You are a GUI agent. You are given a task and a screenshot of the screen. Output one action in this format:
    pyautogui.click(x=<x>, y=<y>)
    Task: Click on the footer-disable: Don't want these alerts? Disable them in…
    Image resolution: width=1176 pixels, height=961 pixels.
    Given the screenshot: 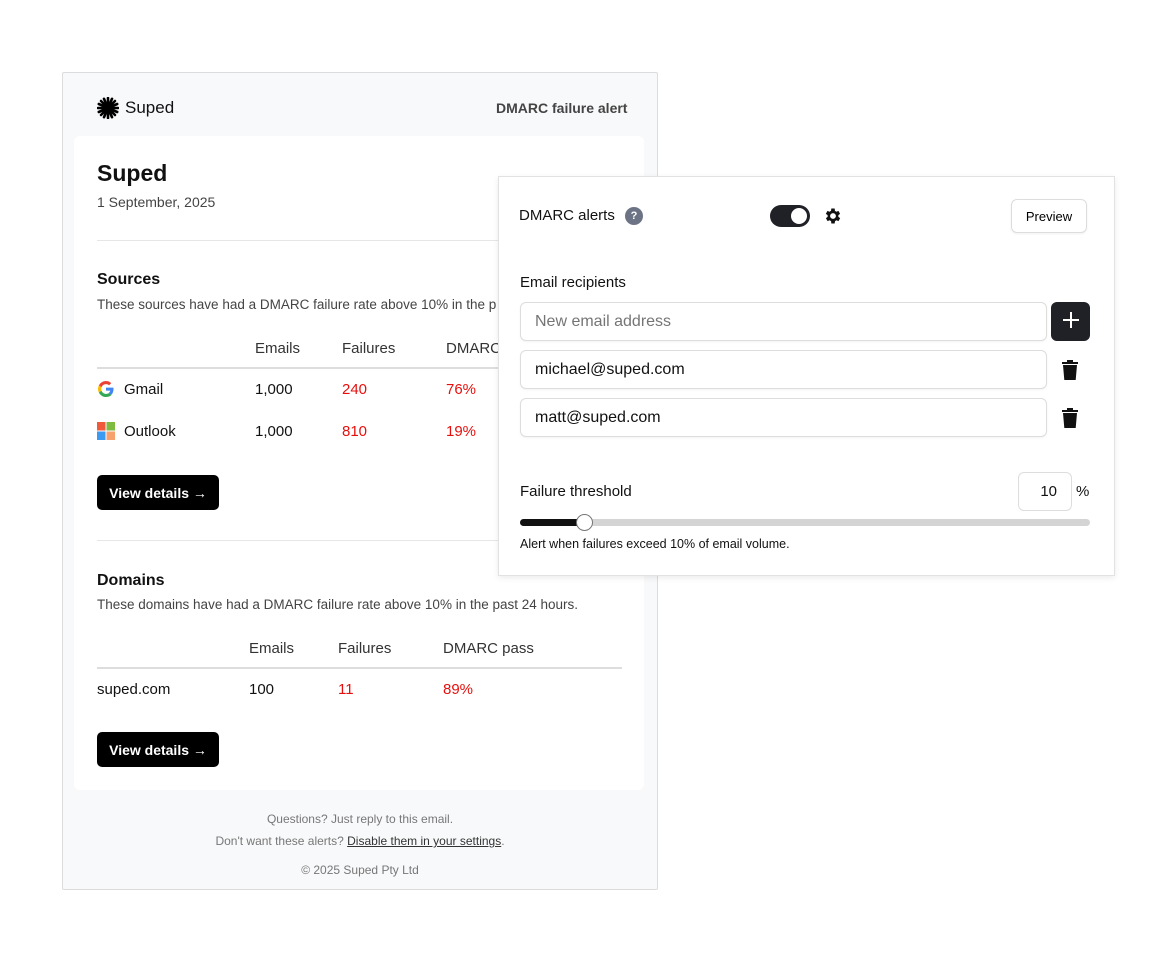 What is the action you would take?
    pyautogui.click(x=360, y=841)
    